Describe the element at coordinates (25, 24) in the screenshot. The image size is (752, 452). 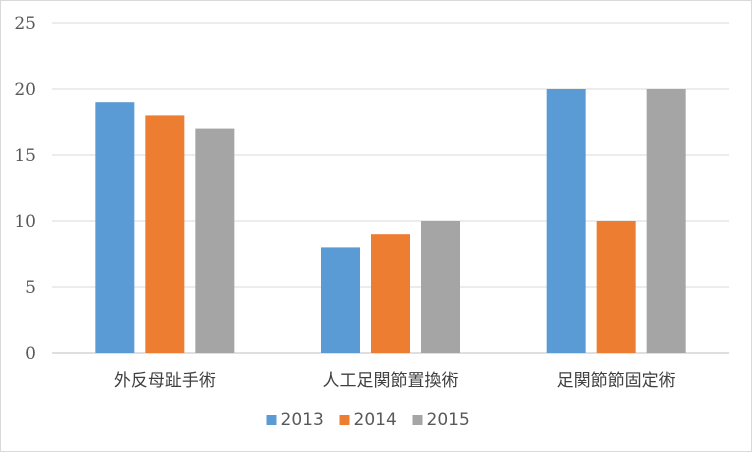
I see `y-tick-label: 25` at that location.